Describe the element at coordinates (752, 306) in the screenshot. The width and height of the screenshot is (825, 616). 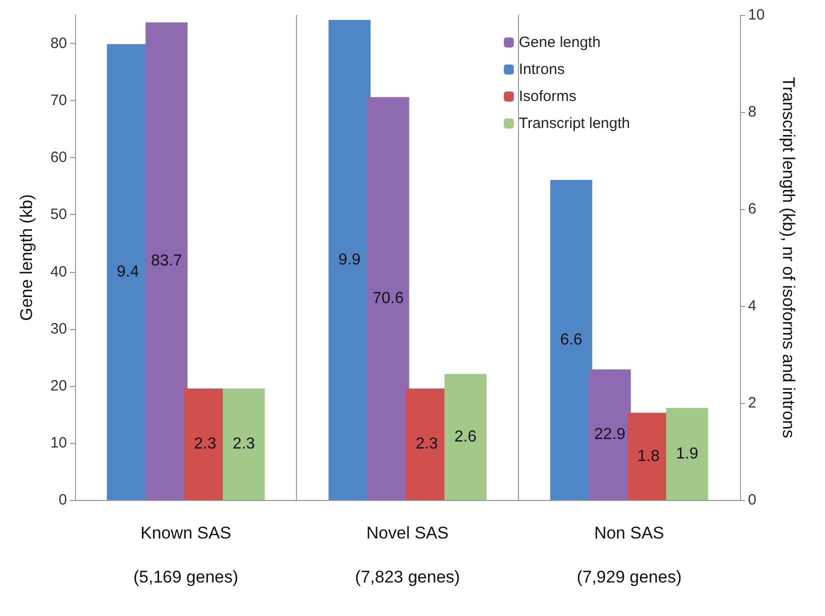
I see `y2-tick-label: 4` at that location.